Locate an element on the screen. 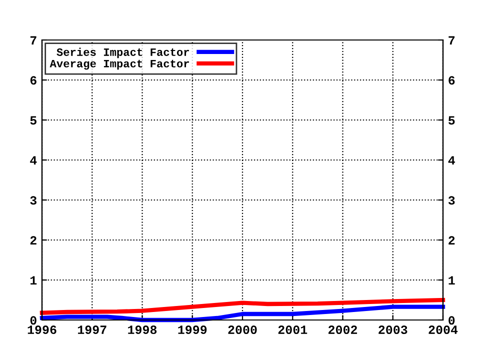 The height and width of the screenshot is (350, 480). line-series is located at coordinates (243, 306).